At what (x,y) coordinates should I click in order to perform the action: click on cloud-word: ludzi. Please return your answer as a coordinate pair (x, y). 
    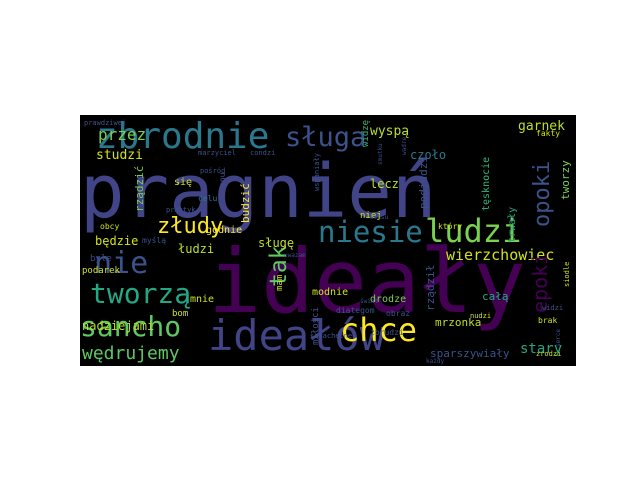
    Looking at the image, I should click on (473, 231).